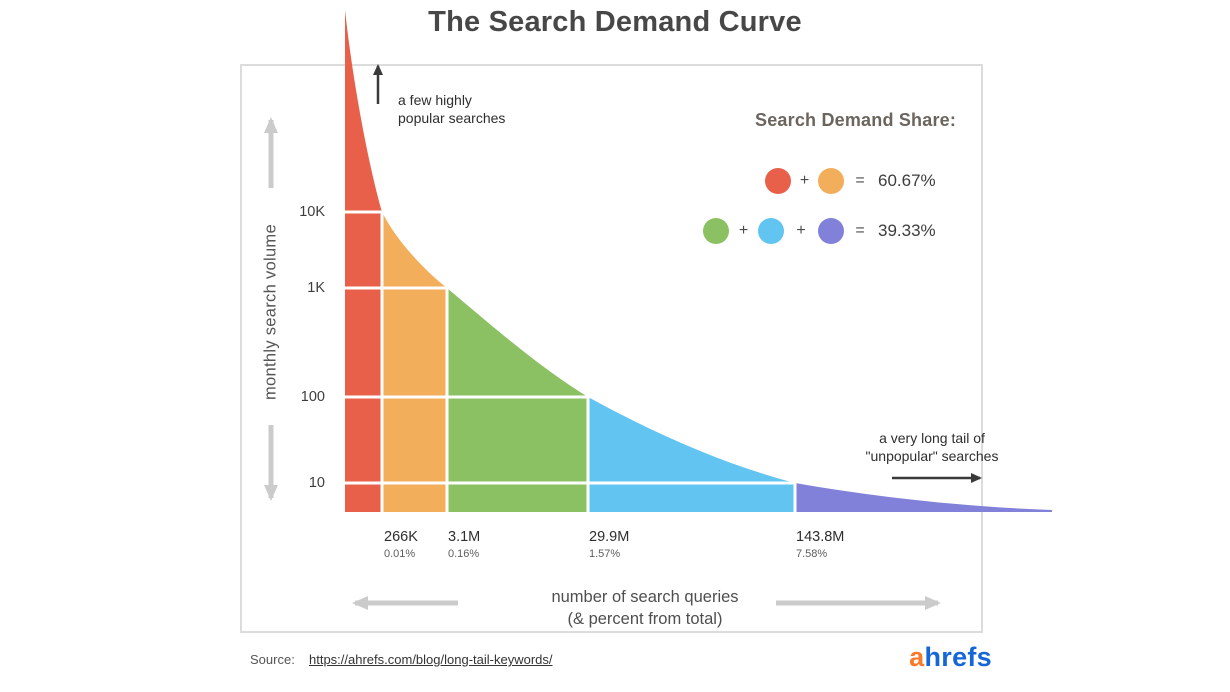  What do you see at coordinates (464, 554) in the screenshot?
I see `x-label-percent: 0.16%` at bounding box center [464, 554].